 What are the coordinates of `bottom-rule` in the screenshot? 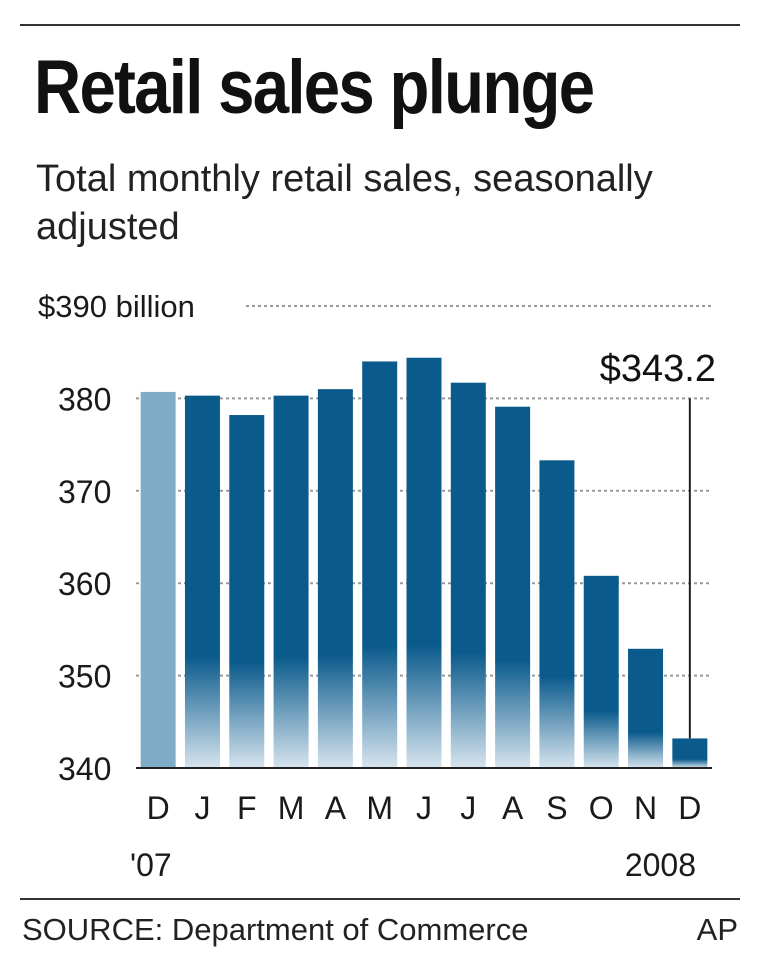 It's located at (380, 899).